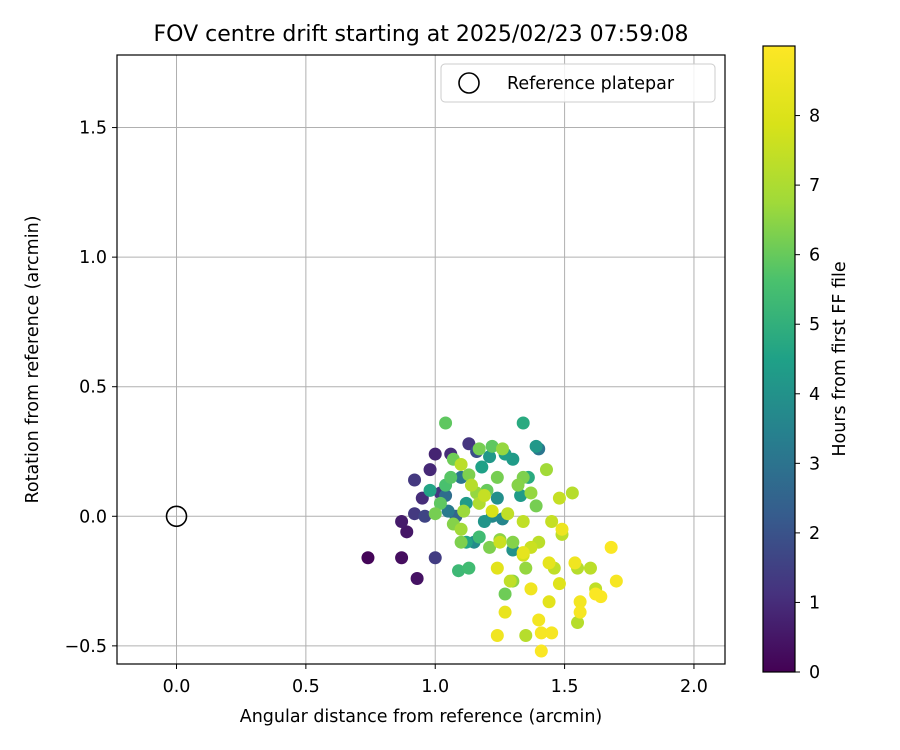  Describe the element at coordinates (814, 464) in the screenshot. I see `colorbar-tick-label: 3` at that location.